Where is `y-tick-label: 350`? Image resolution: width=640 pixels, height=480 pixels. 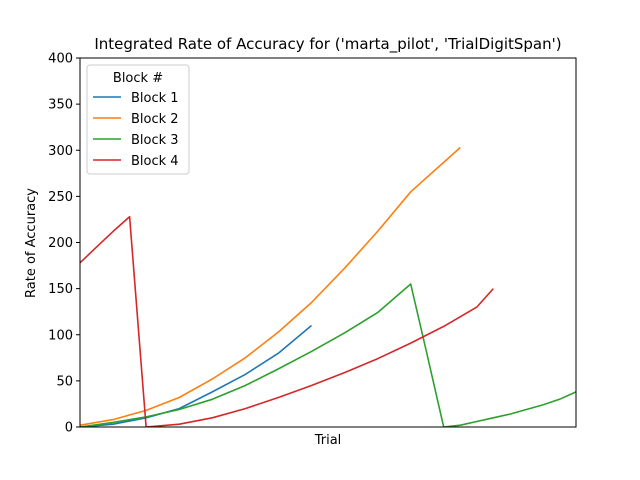
y-tick-label: 350 is located at coordinates (60, 105).